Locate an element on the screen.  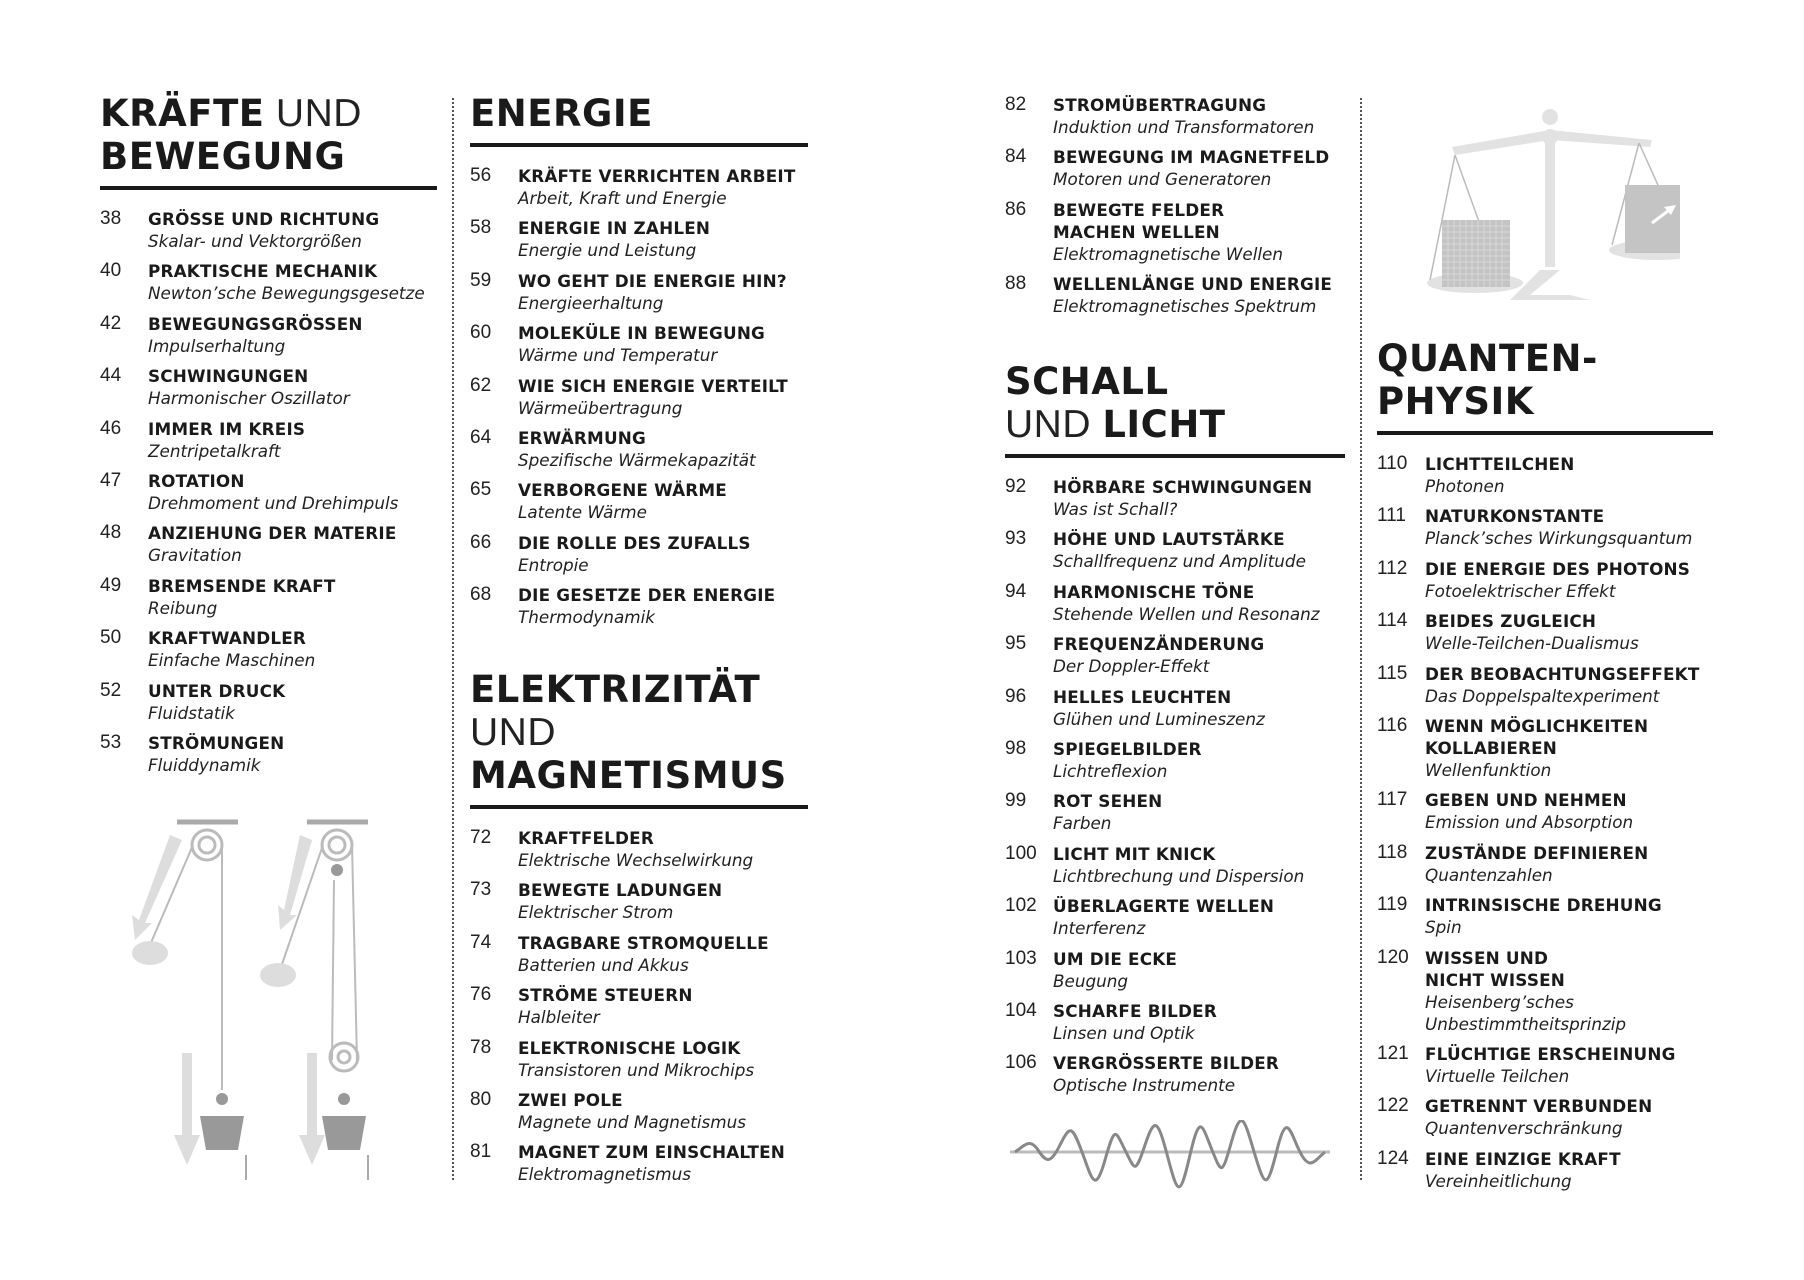
toc-entry: 76 STRÖME STEUERN Halbleiter is located at coordinates (639, 1006).